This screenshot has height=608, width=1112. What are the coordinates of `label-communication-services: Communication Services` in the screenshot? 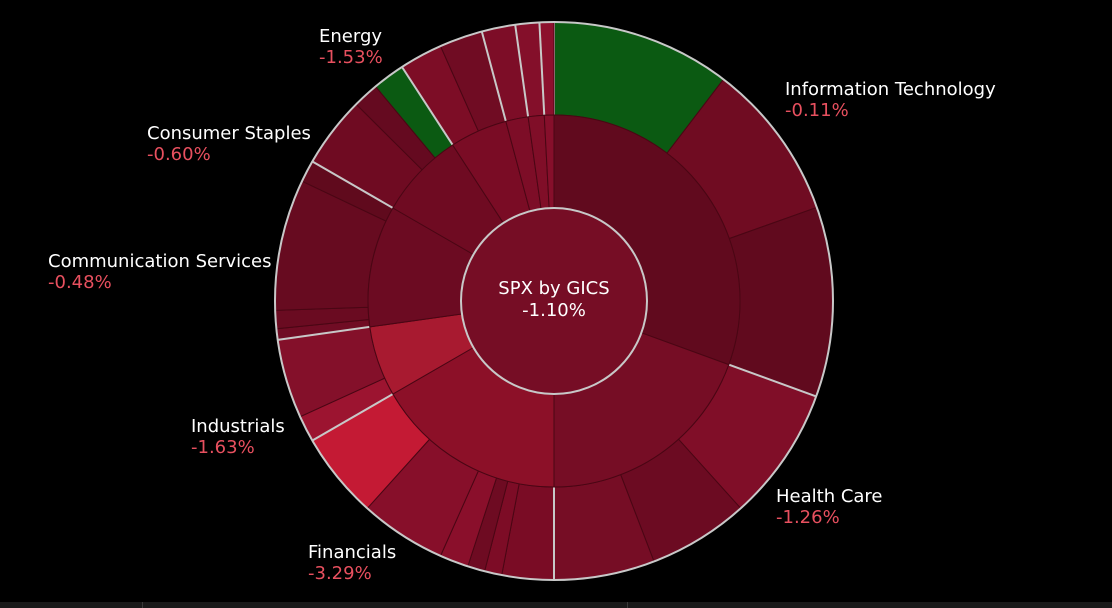 It's located at (160, 261).